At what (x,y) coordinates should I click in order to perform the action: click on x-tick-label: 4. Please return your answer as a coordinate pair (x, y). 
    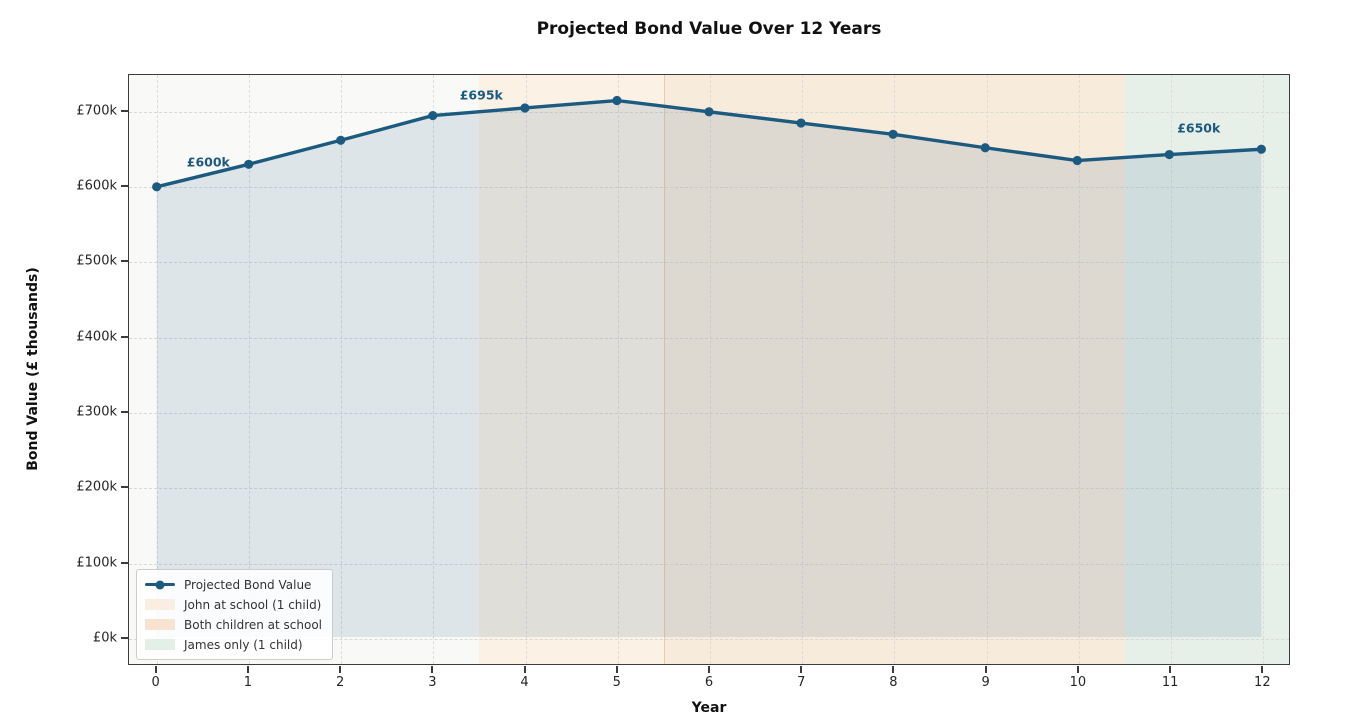
    Looking at the image, I should click on (524, 682).